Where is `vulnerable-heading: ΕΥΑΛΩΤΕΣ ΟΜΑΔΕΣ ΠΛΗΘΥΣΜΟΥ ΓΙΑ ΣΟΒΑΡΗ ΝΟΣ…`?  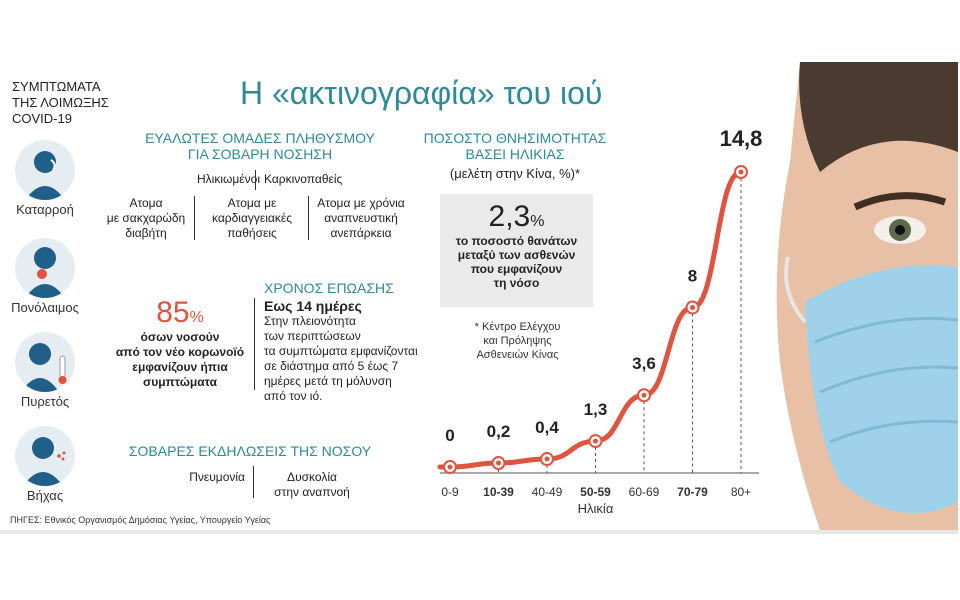 vulnerable-heading: ΕΥΑΛΩΤΕΣ ΟΜΑΔΕΣ ΠΛΗΘΥΣΜΟΥ ΓΙΑ ΣΟΒΑΡΗ ΝΟΣ… is located at coordinates (260, 146).